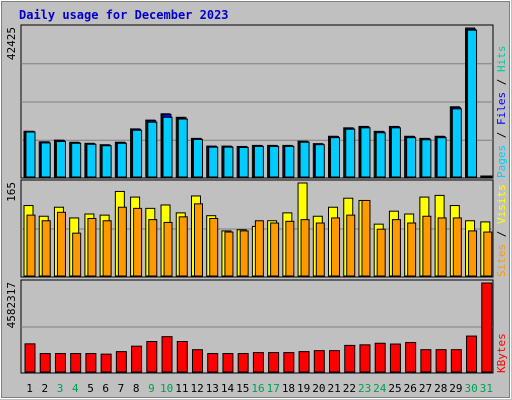 The image size is (512, 400). Describe the element at coordinates (364, 388) in the screenshot. I see `day-label: 23` at that location.